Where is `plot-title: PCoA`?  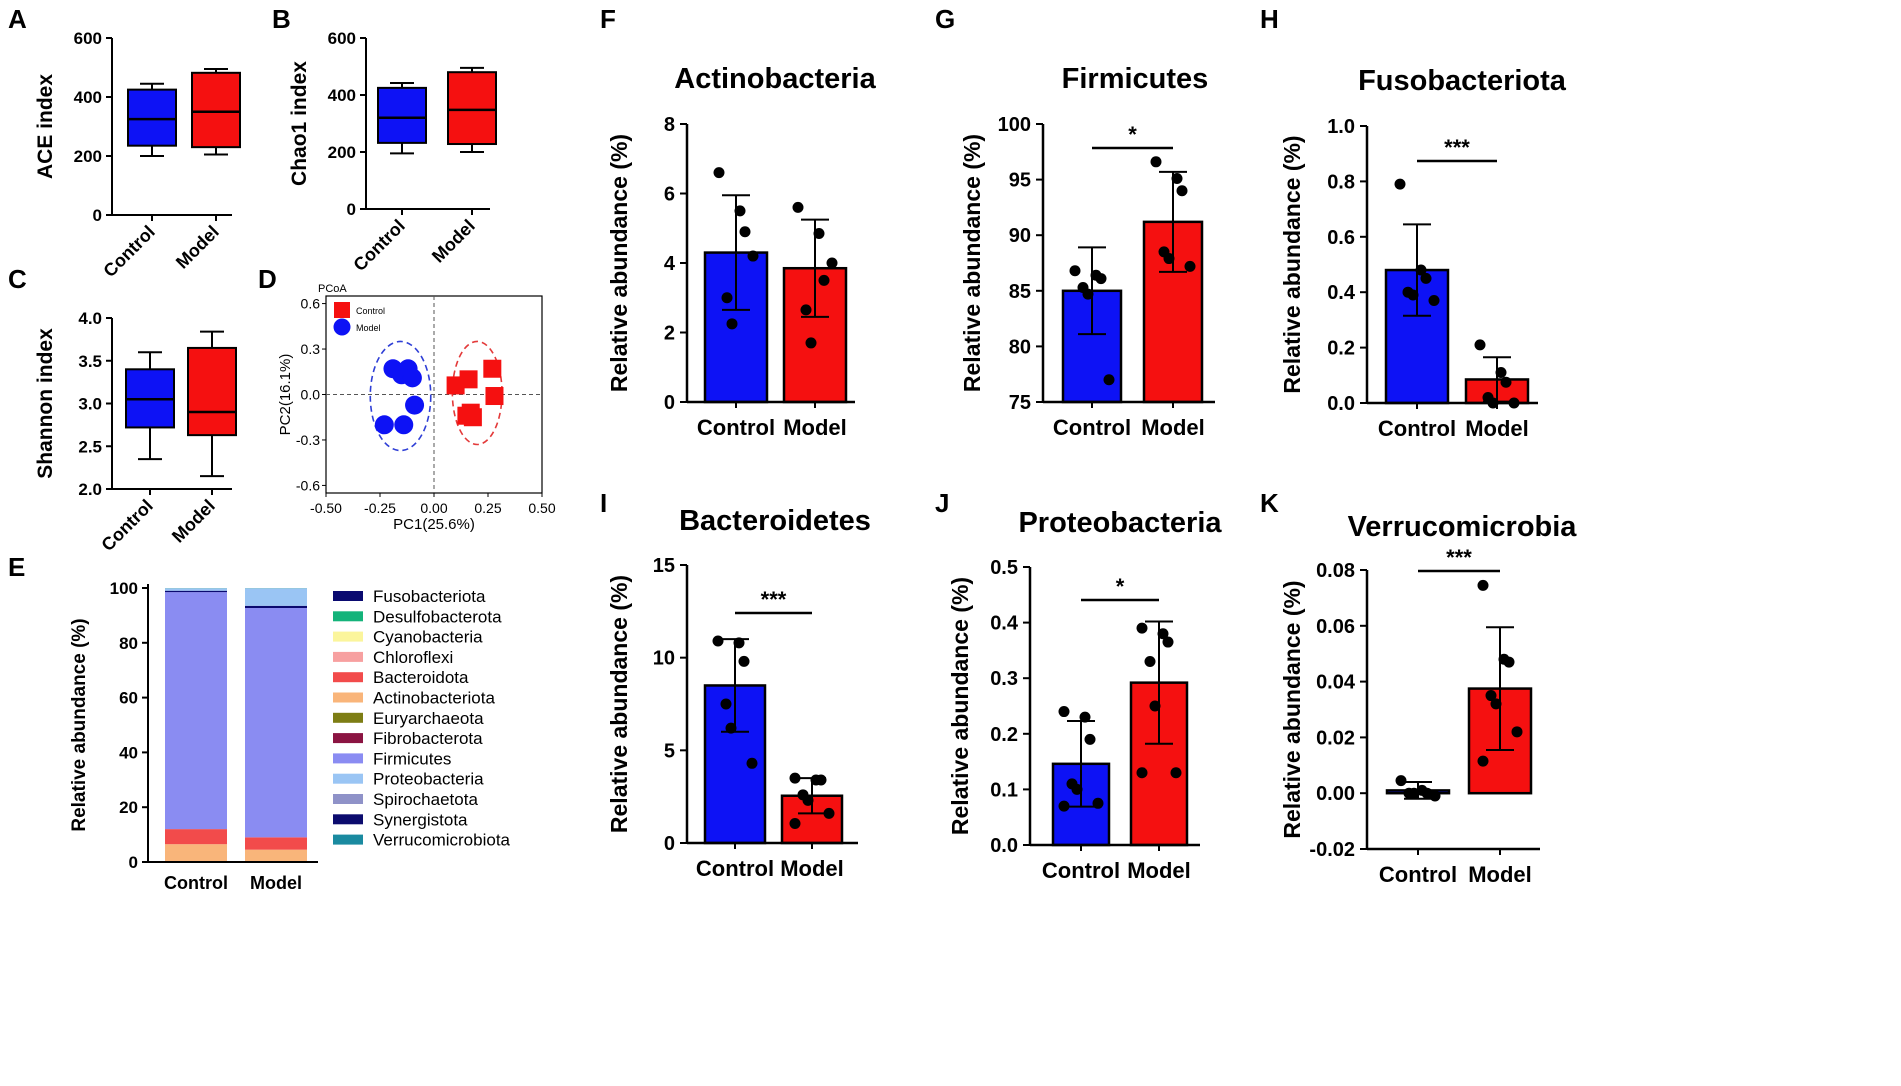 plot-title: PCoA is located at coordinates (332, 289).